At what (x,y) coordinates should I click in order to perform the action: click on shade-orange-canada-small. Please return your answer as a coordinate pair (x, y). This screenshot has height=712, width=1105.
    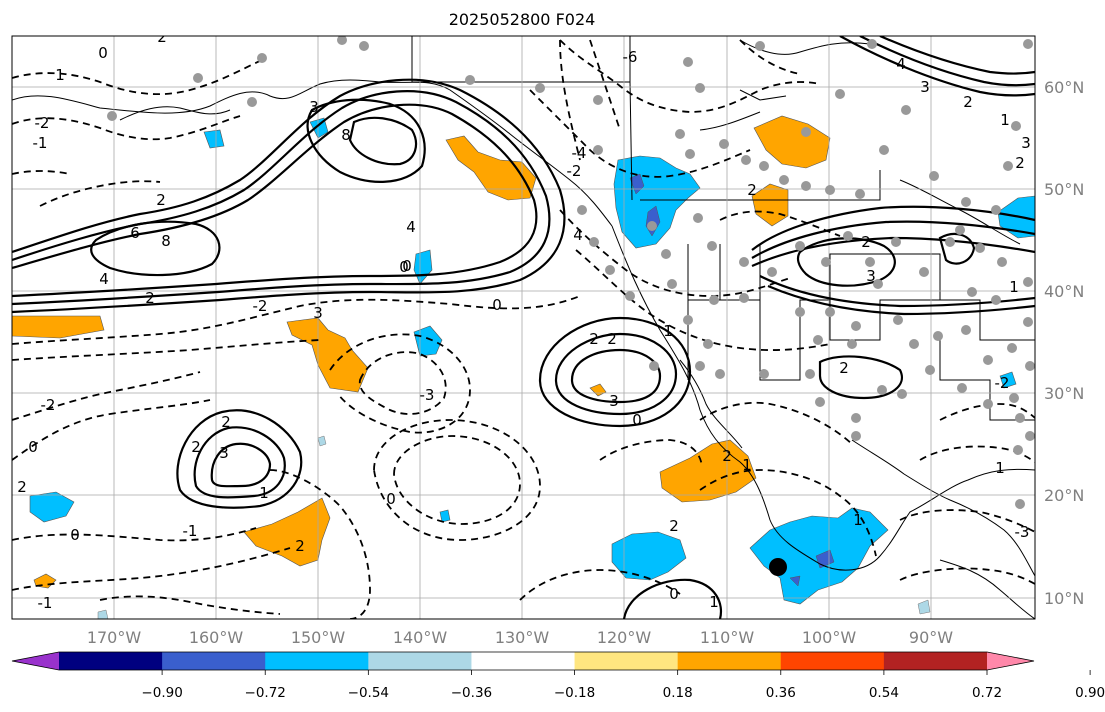
    Looking at the image, I should click on (770, 205).